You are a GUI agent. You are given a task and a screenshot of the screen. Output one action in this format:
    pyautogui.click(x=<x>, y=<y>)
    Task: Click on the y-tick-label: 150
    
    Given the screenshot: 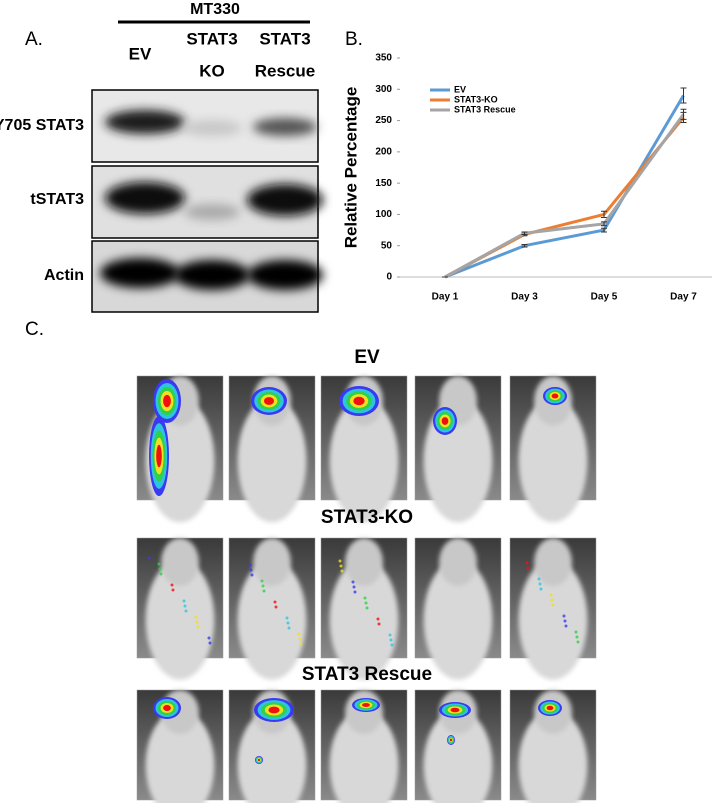 What is the action you would take?
    pyautogui.click(x=383, y=183)
    